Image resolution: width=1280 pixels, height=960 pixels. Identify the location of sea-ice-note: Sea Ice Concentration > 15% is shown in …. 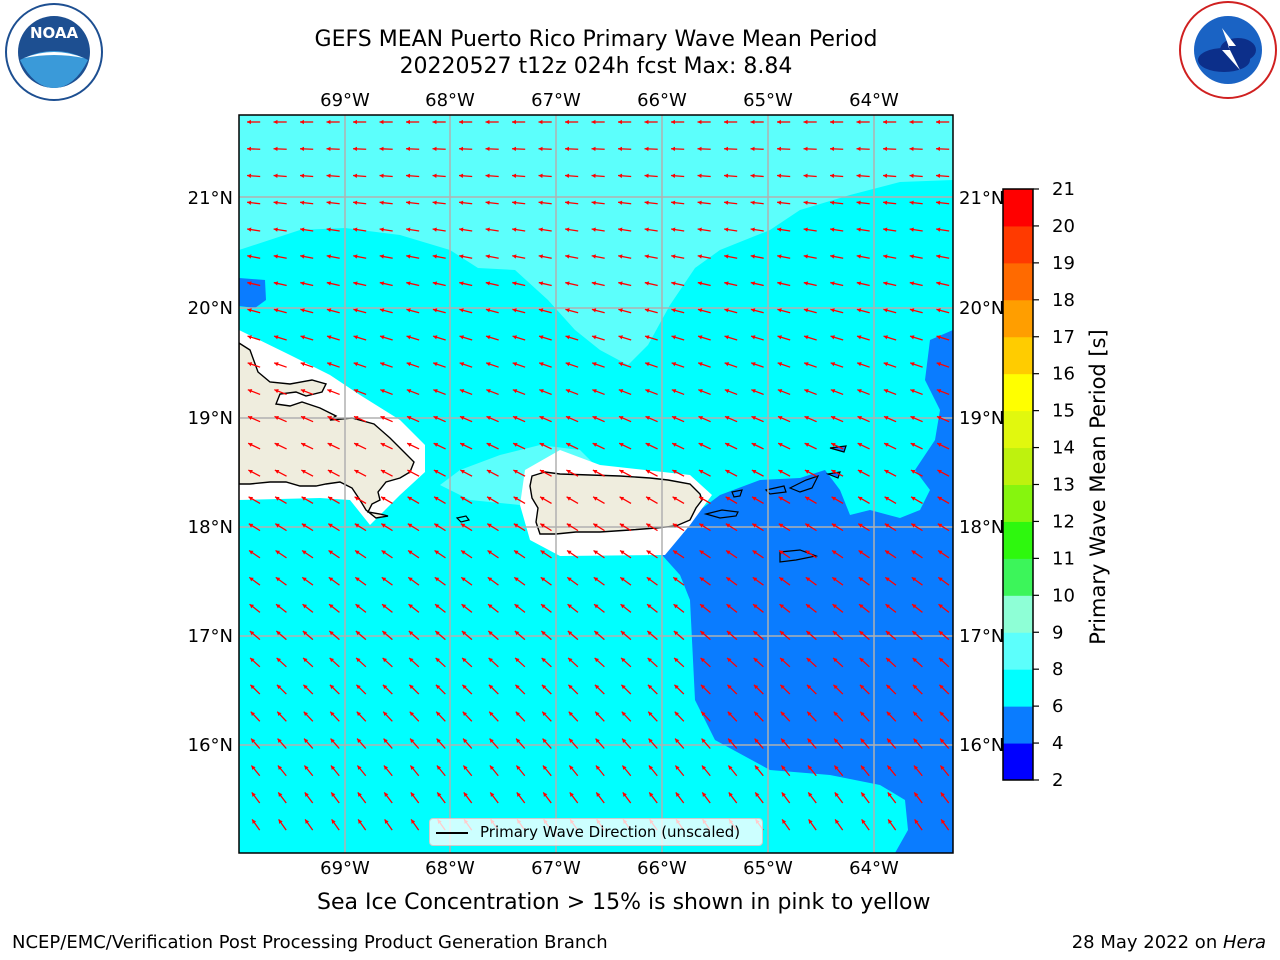
(624, 902).